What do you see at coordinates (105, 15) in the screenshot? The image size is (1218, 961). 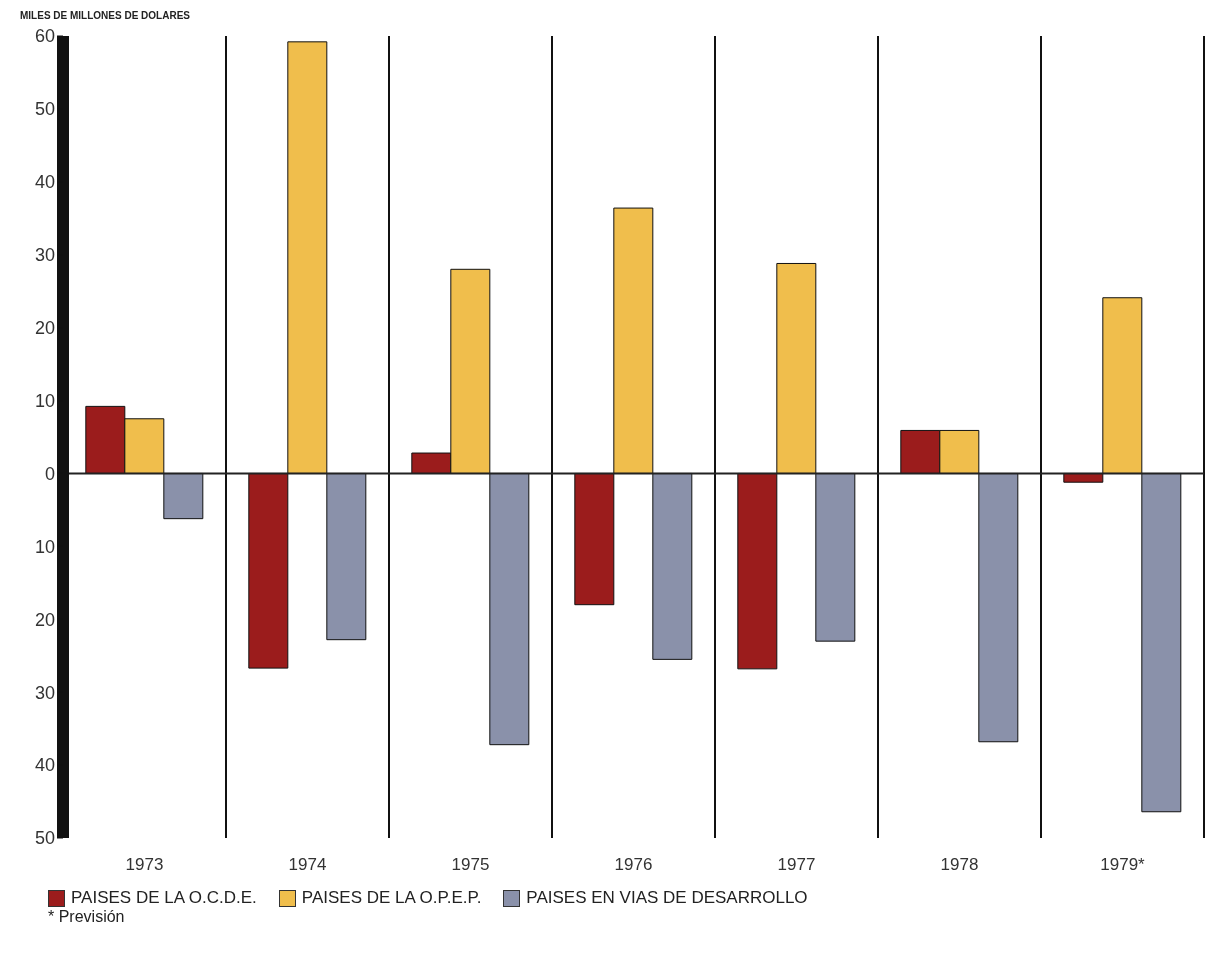 I see `y-axis-title: MILES DE MILLONES DE DOLARES` at bounding box center [105, 15].